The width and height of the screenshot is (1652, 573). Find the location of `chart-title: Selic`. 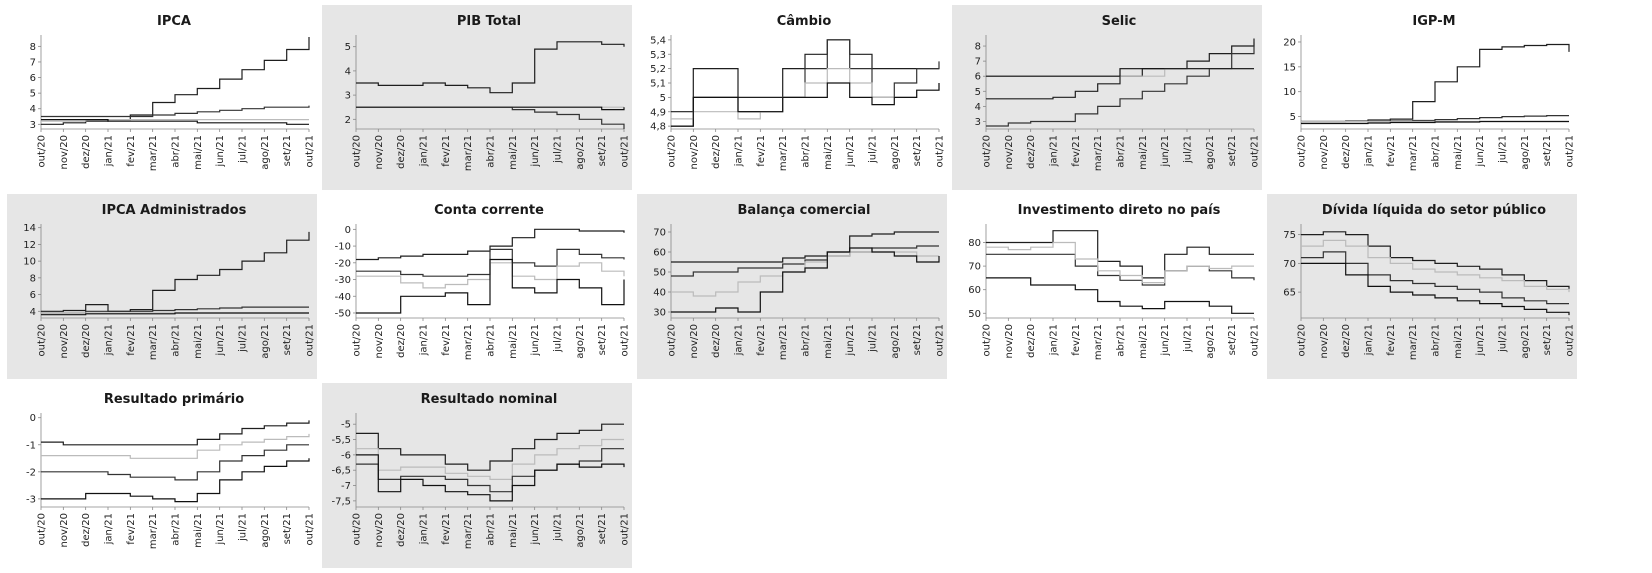

chart-title: Selic is located at coordinates (1119, 21).